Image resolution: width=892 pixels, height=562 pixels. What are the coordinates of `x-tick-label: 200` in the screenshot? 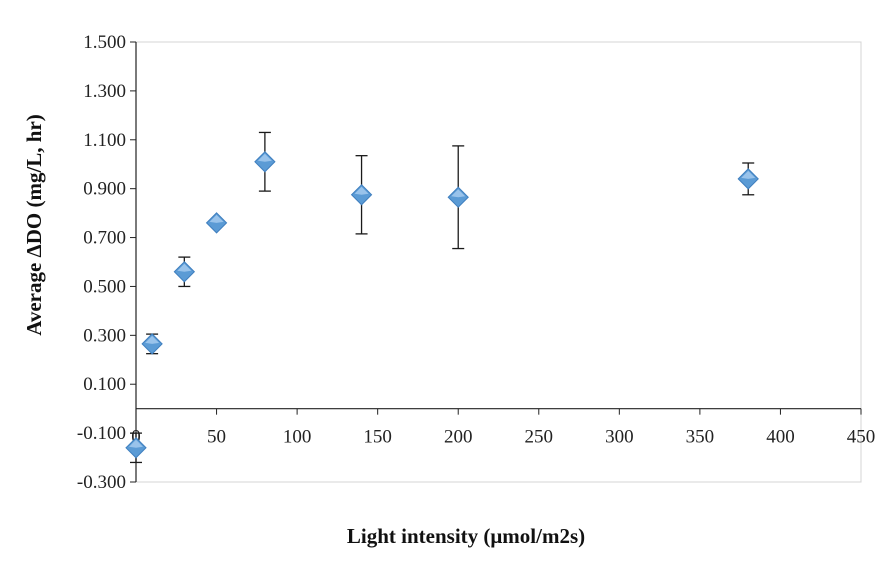 It's located at (458, 437).